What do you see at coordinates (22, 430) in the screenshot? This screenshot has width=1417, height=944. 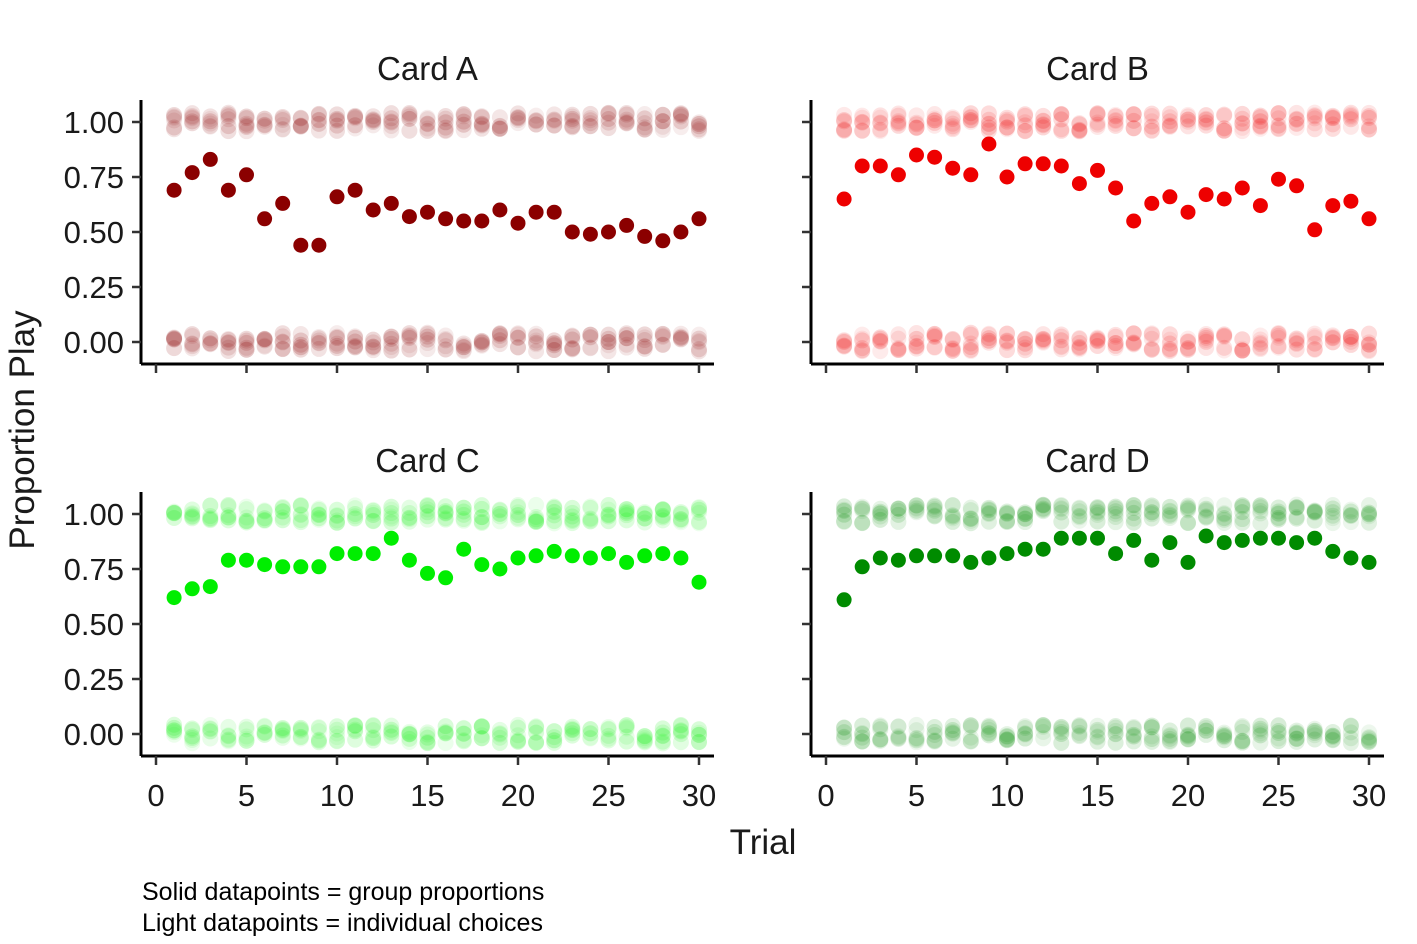 I see `y-axis-title: Proportion Play` at bounding box center [22, 430].